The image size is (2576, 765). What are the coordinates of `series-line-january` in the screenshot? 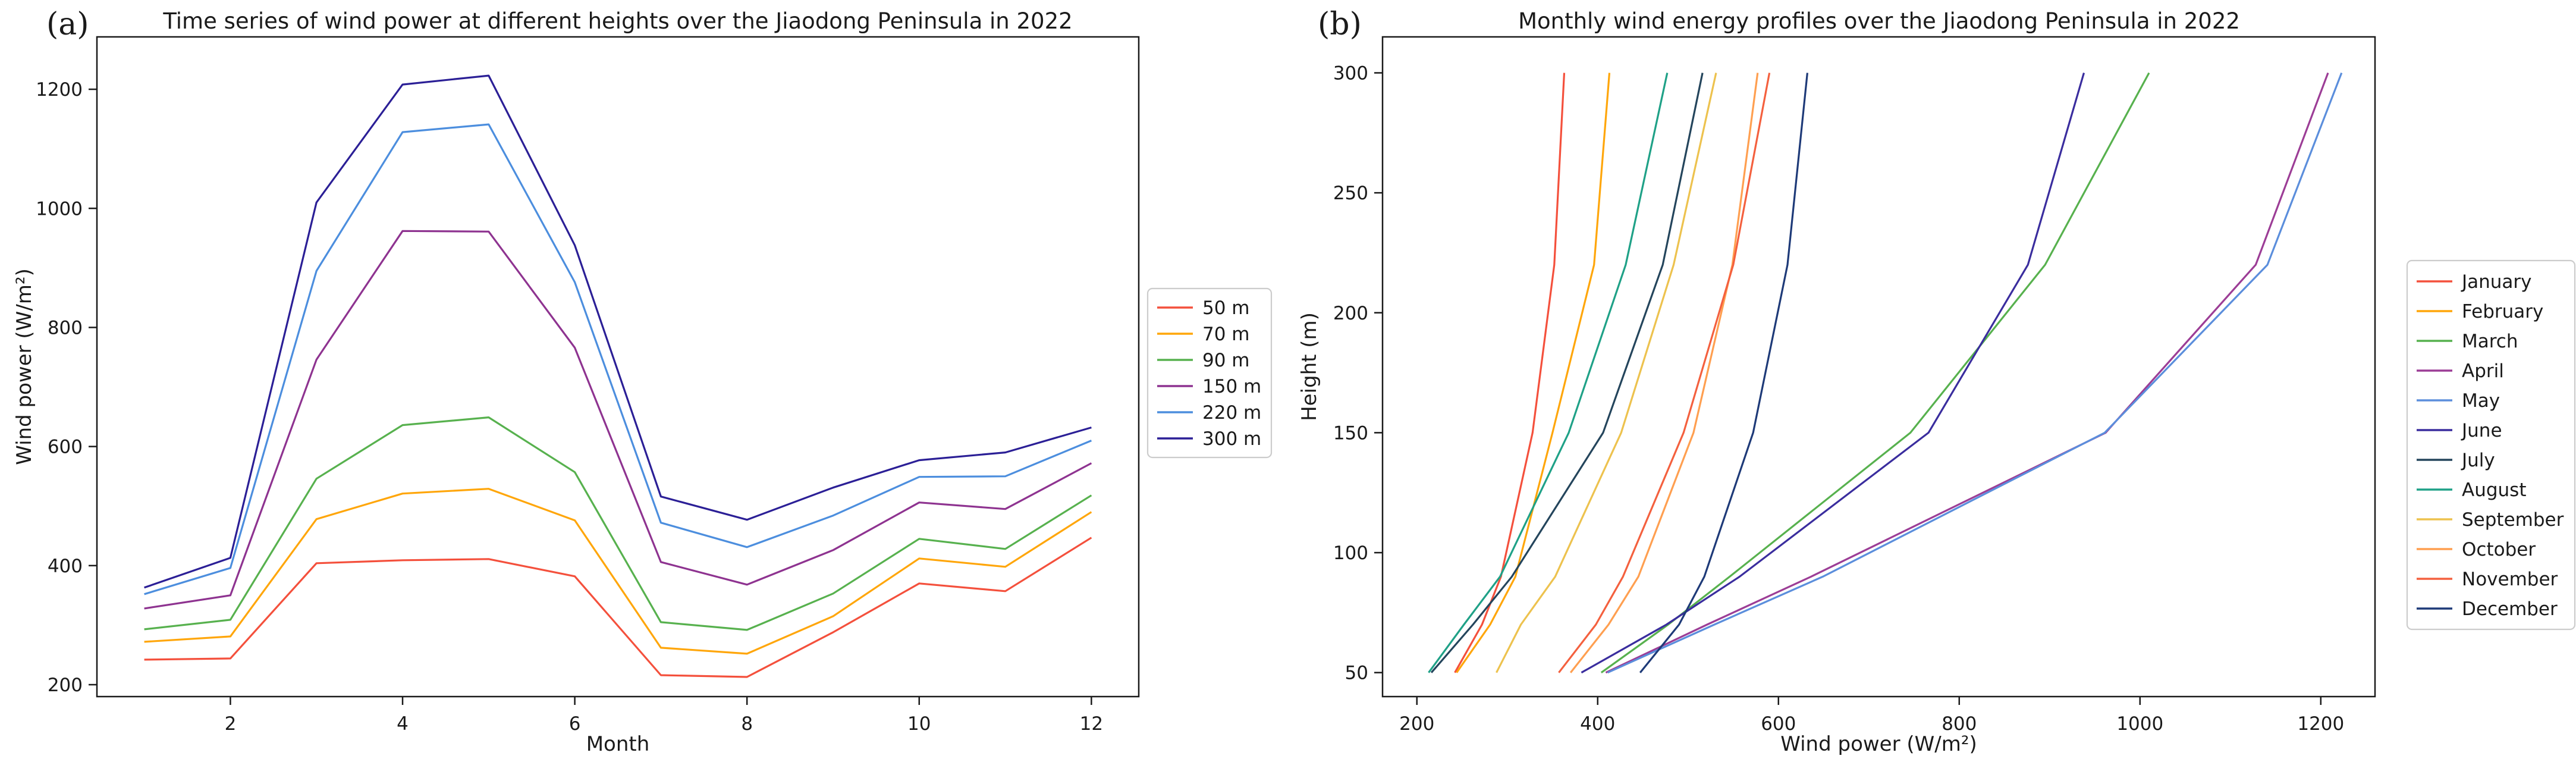 It's located at (1510, 373).